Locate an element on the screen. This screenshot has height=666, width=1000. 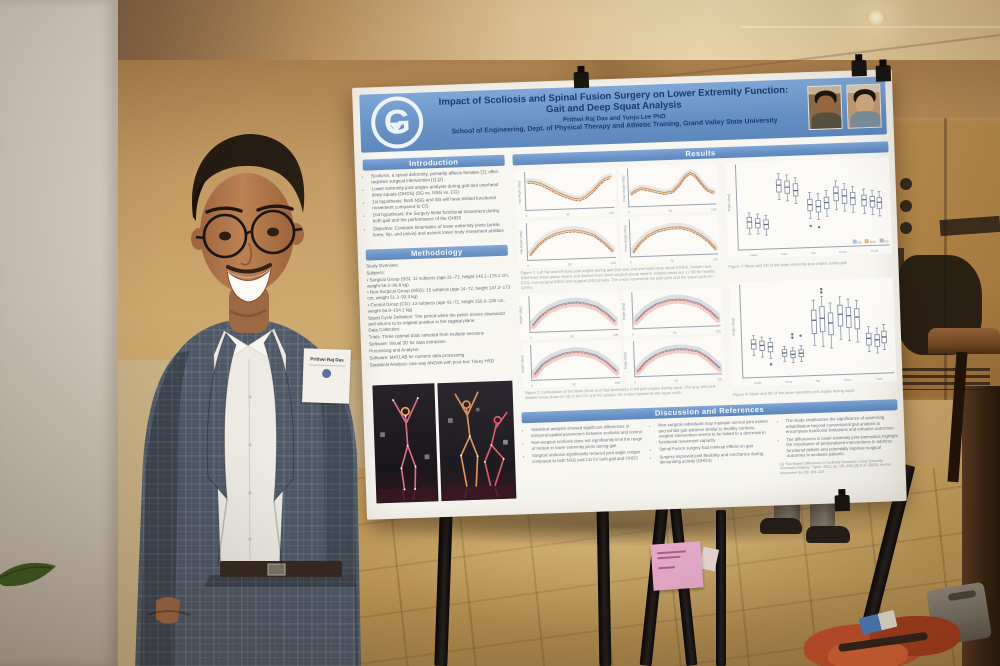
eyebrows is located at coordinates (249, 209).